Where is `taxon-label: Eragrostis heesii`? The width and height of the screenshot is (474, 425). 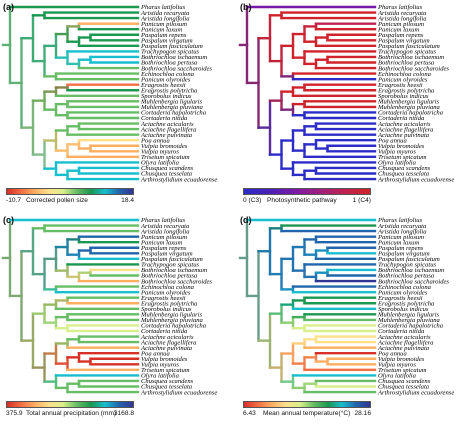
taxon-label: Eragrostis heesii is located at coordinates (400, 298).